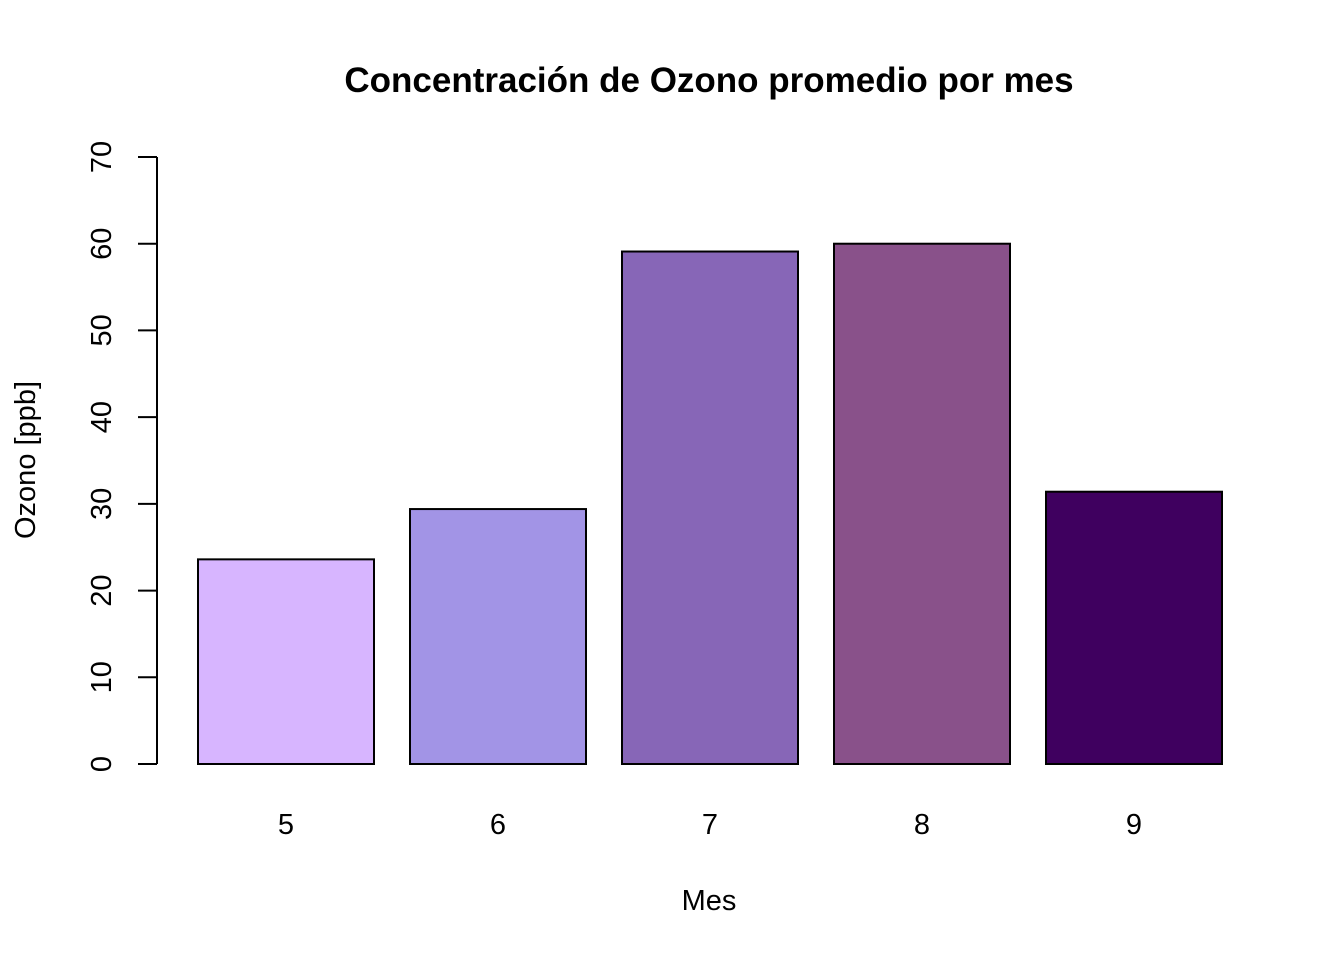  I want to click on x-tick-label-6: 6, so click(498, 825).